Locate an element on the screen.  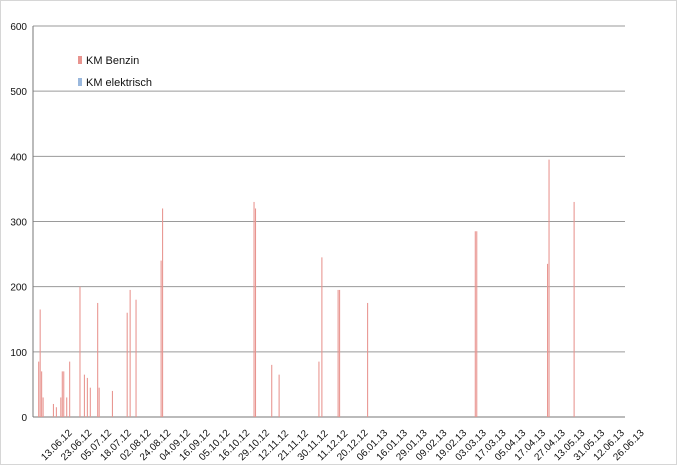
y-tick-label: 200 is located at coordinates (18, 288).